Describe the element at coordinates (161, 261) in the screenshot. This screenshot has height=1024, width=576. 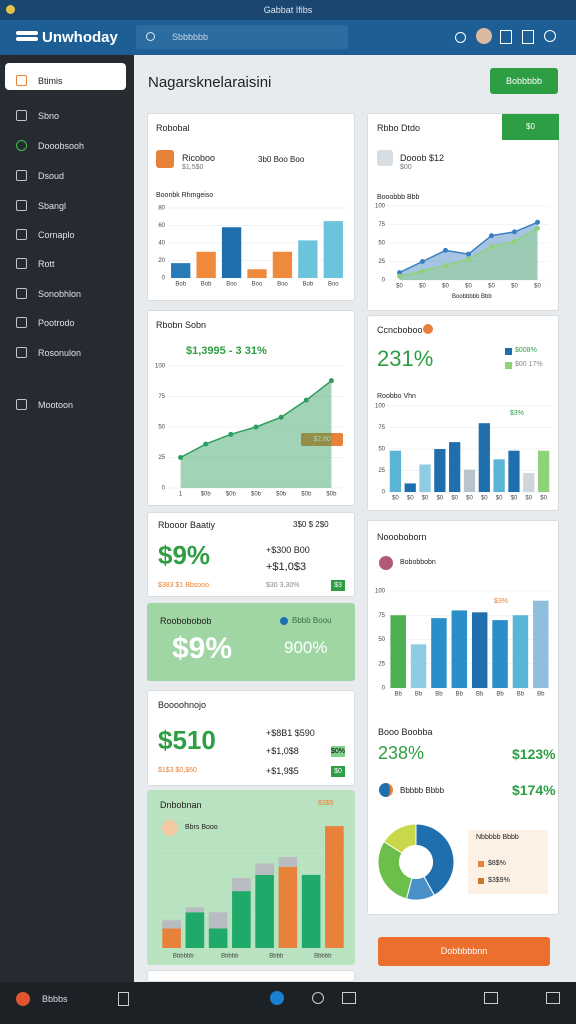
I see `y-tick-label: 20` at that location.